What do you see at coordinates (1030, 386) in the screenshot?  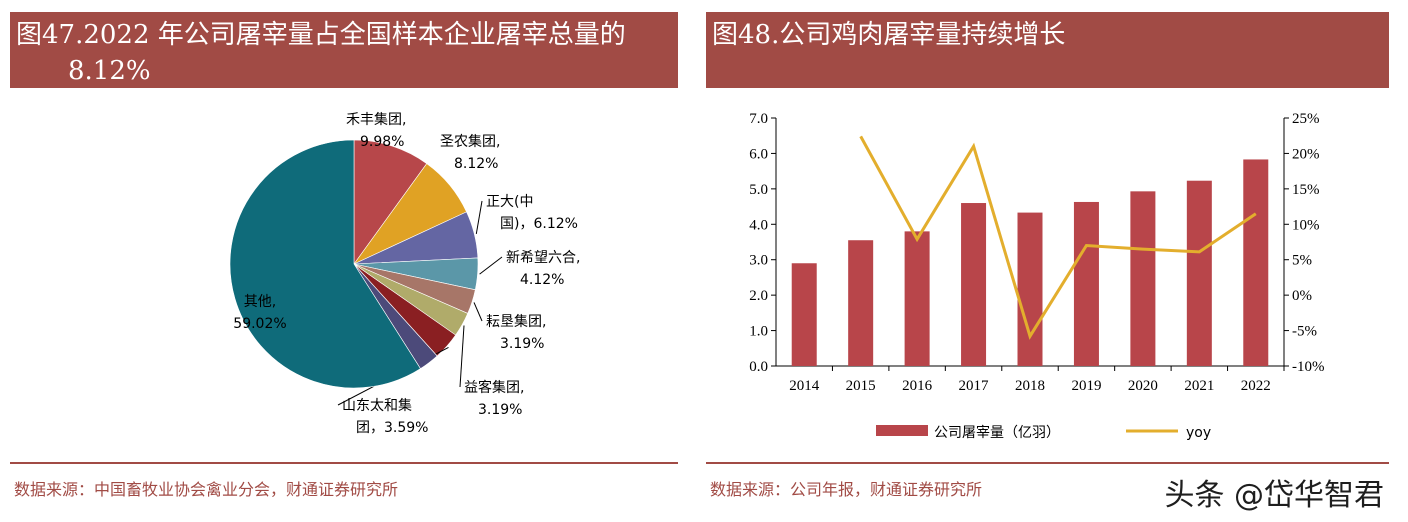 I see `x-tick-label-2018: 2018` at bounding box center [1030, 386].